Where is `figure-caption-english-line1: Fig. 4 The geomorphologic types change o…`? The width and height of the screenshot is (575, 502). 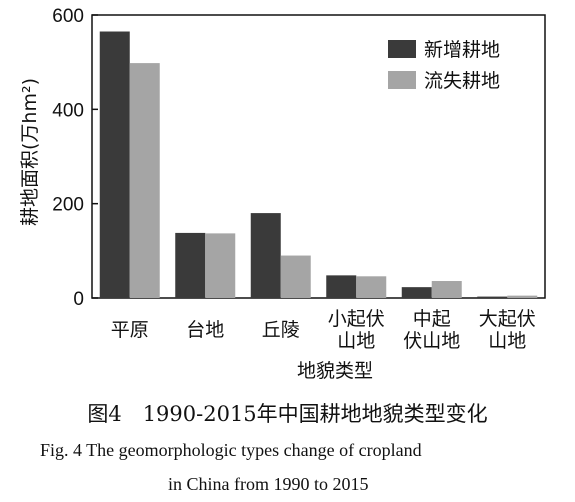 figure-caption-english-line1: Fig. 4 The geomorphologic types change o… is located at coordinates (231, 450).